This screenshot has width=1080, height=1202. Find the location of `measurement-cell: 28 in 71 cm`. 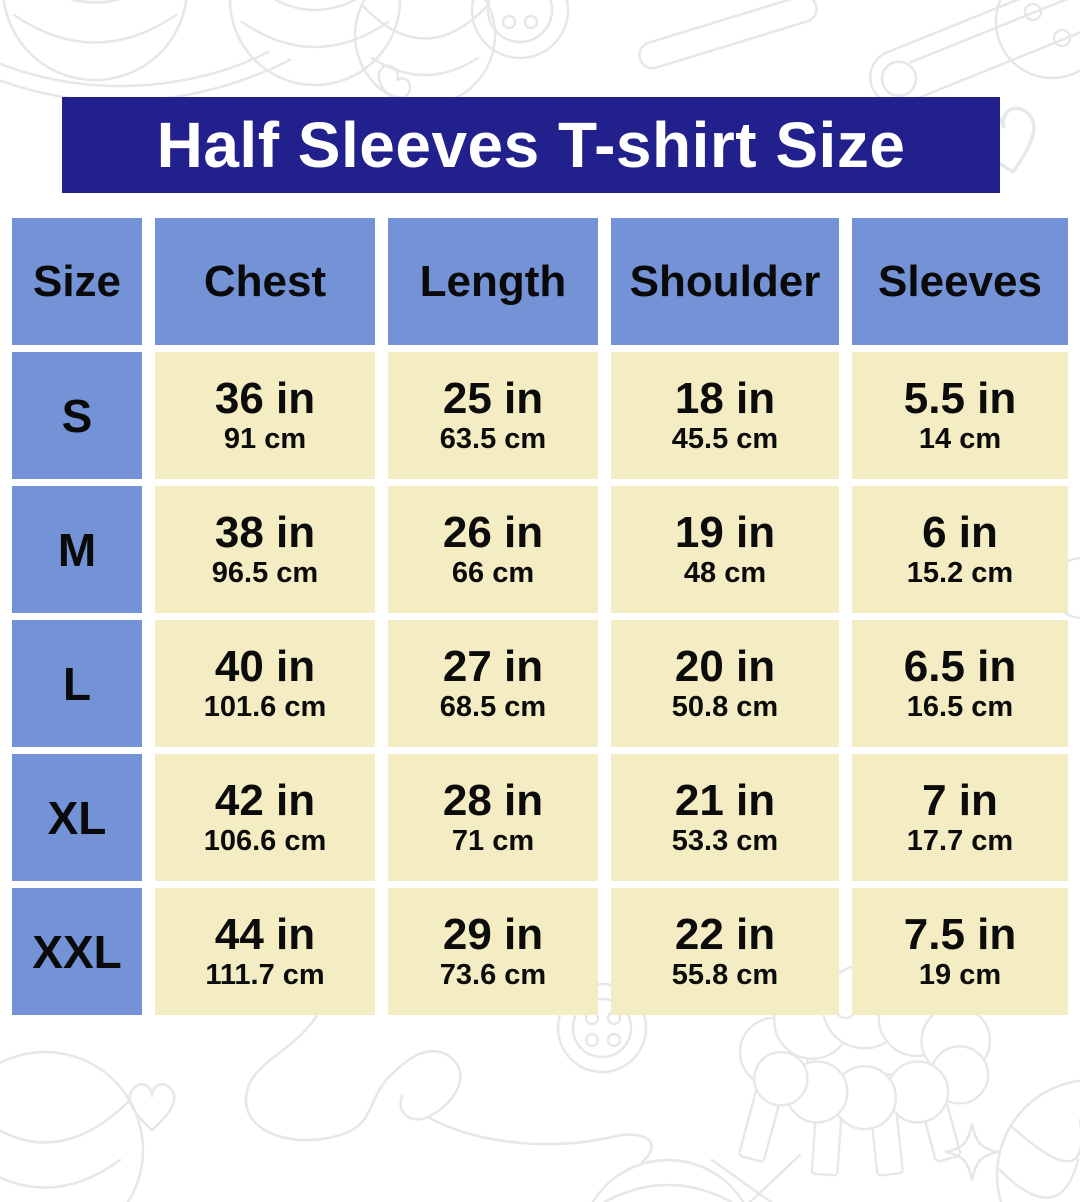

measurement-cell: 28 in 71 cm is located at coordinates (493, 817).